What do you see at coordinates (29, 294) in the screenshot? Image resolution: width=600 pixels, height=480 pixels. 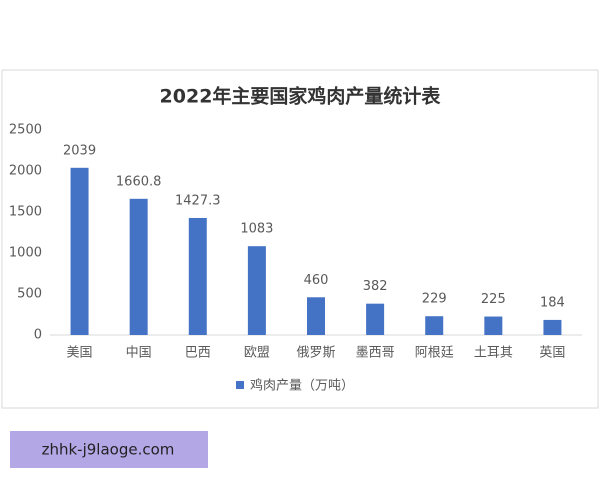 I see `y-tick-label: 500` at bounding box center [29, 294].